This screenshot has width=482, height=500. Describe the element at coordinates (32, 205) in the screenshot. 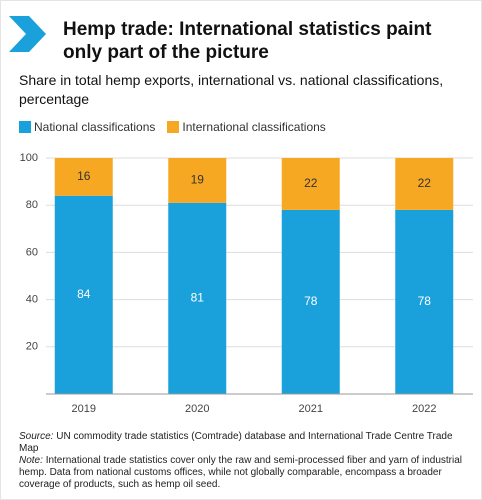

I see `y-tick-label: 80` at that location.